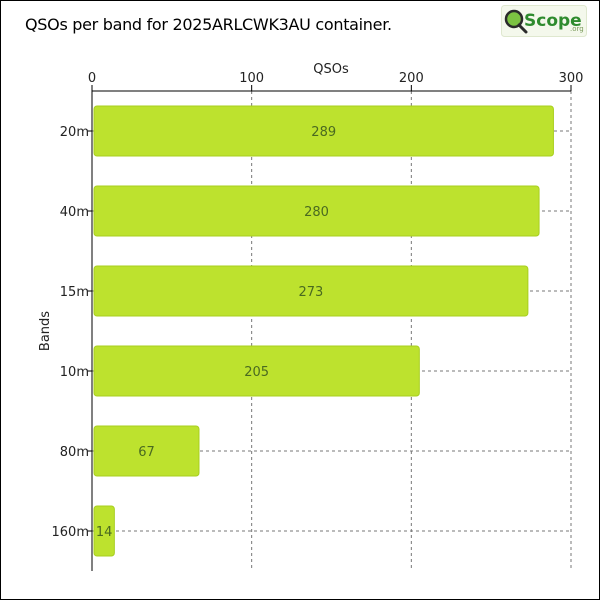 The image size is (600, 600). Describe the element at coordinates (45, 331) in the screenshot. I see `y-axis-label: Bands` at that location.